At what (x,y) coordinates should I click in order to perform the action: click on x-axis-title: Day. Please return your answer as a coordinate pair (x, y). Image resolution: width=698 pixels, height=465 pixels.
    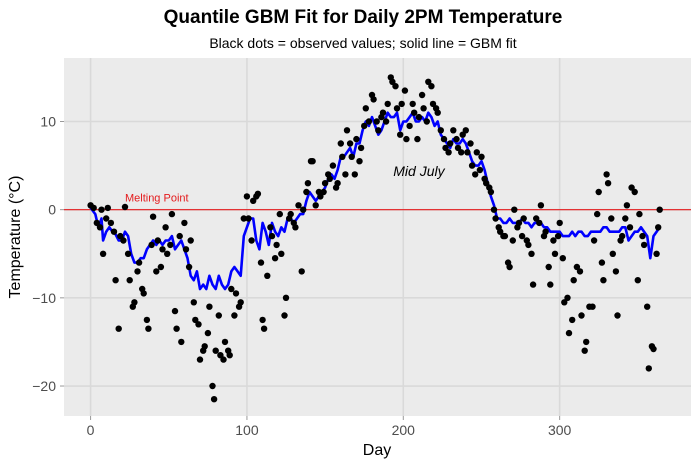
    Looking at the image, I should click on (377, 450).